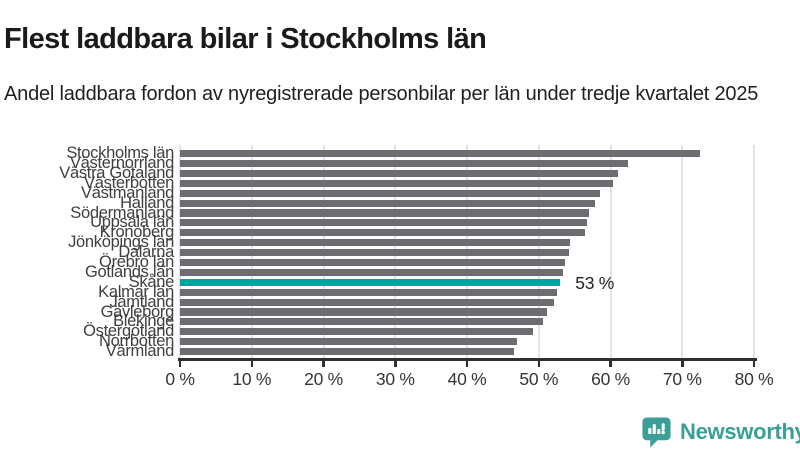 Image resolution: width=800 pixels, height=450 pixels. I want to click on category-label: Kronoberg, so click(137, 232).